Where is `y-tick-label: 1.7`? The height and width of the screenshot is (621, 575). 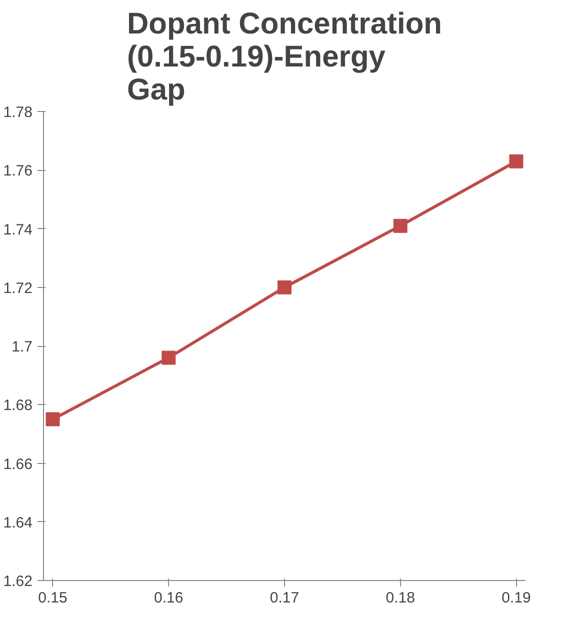 y-tick-label: 1.7 is located at coordinates (22, 347).